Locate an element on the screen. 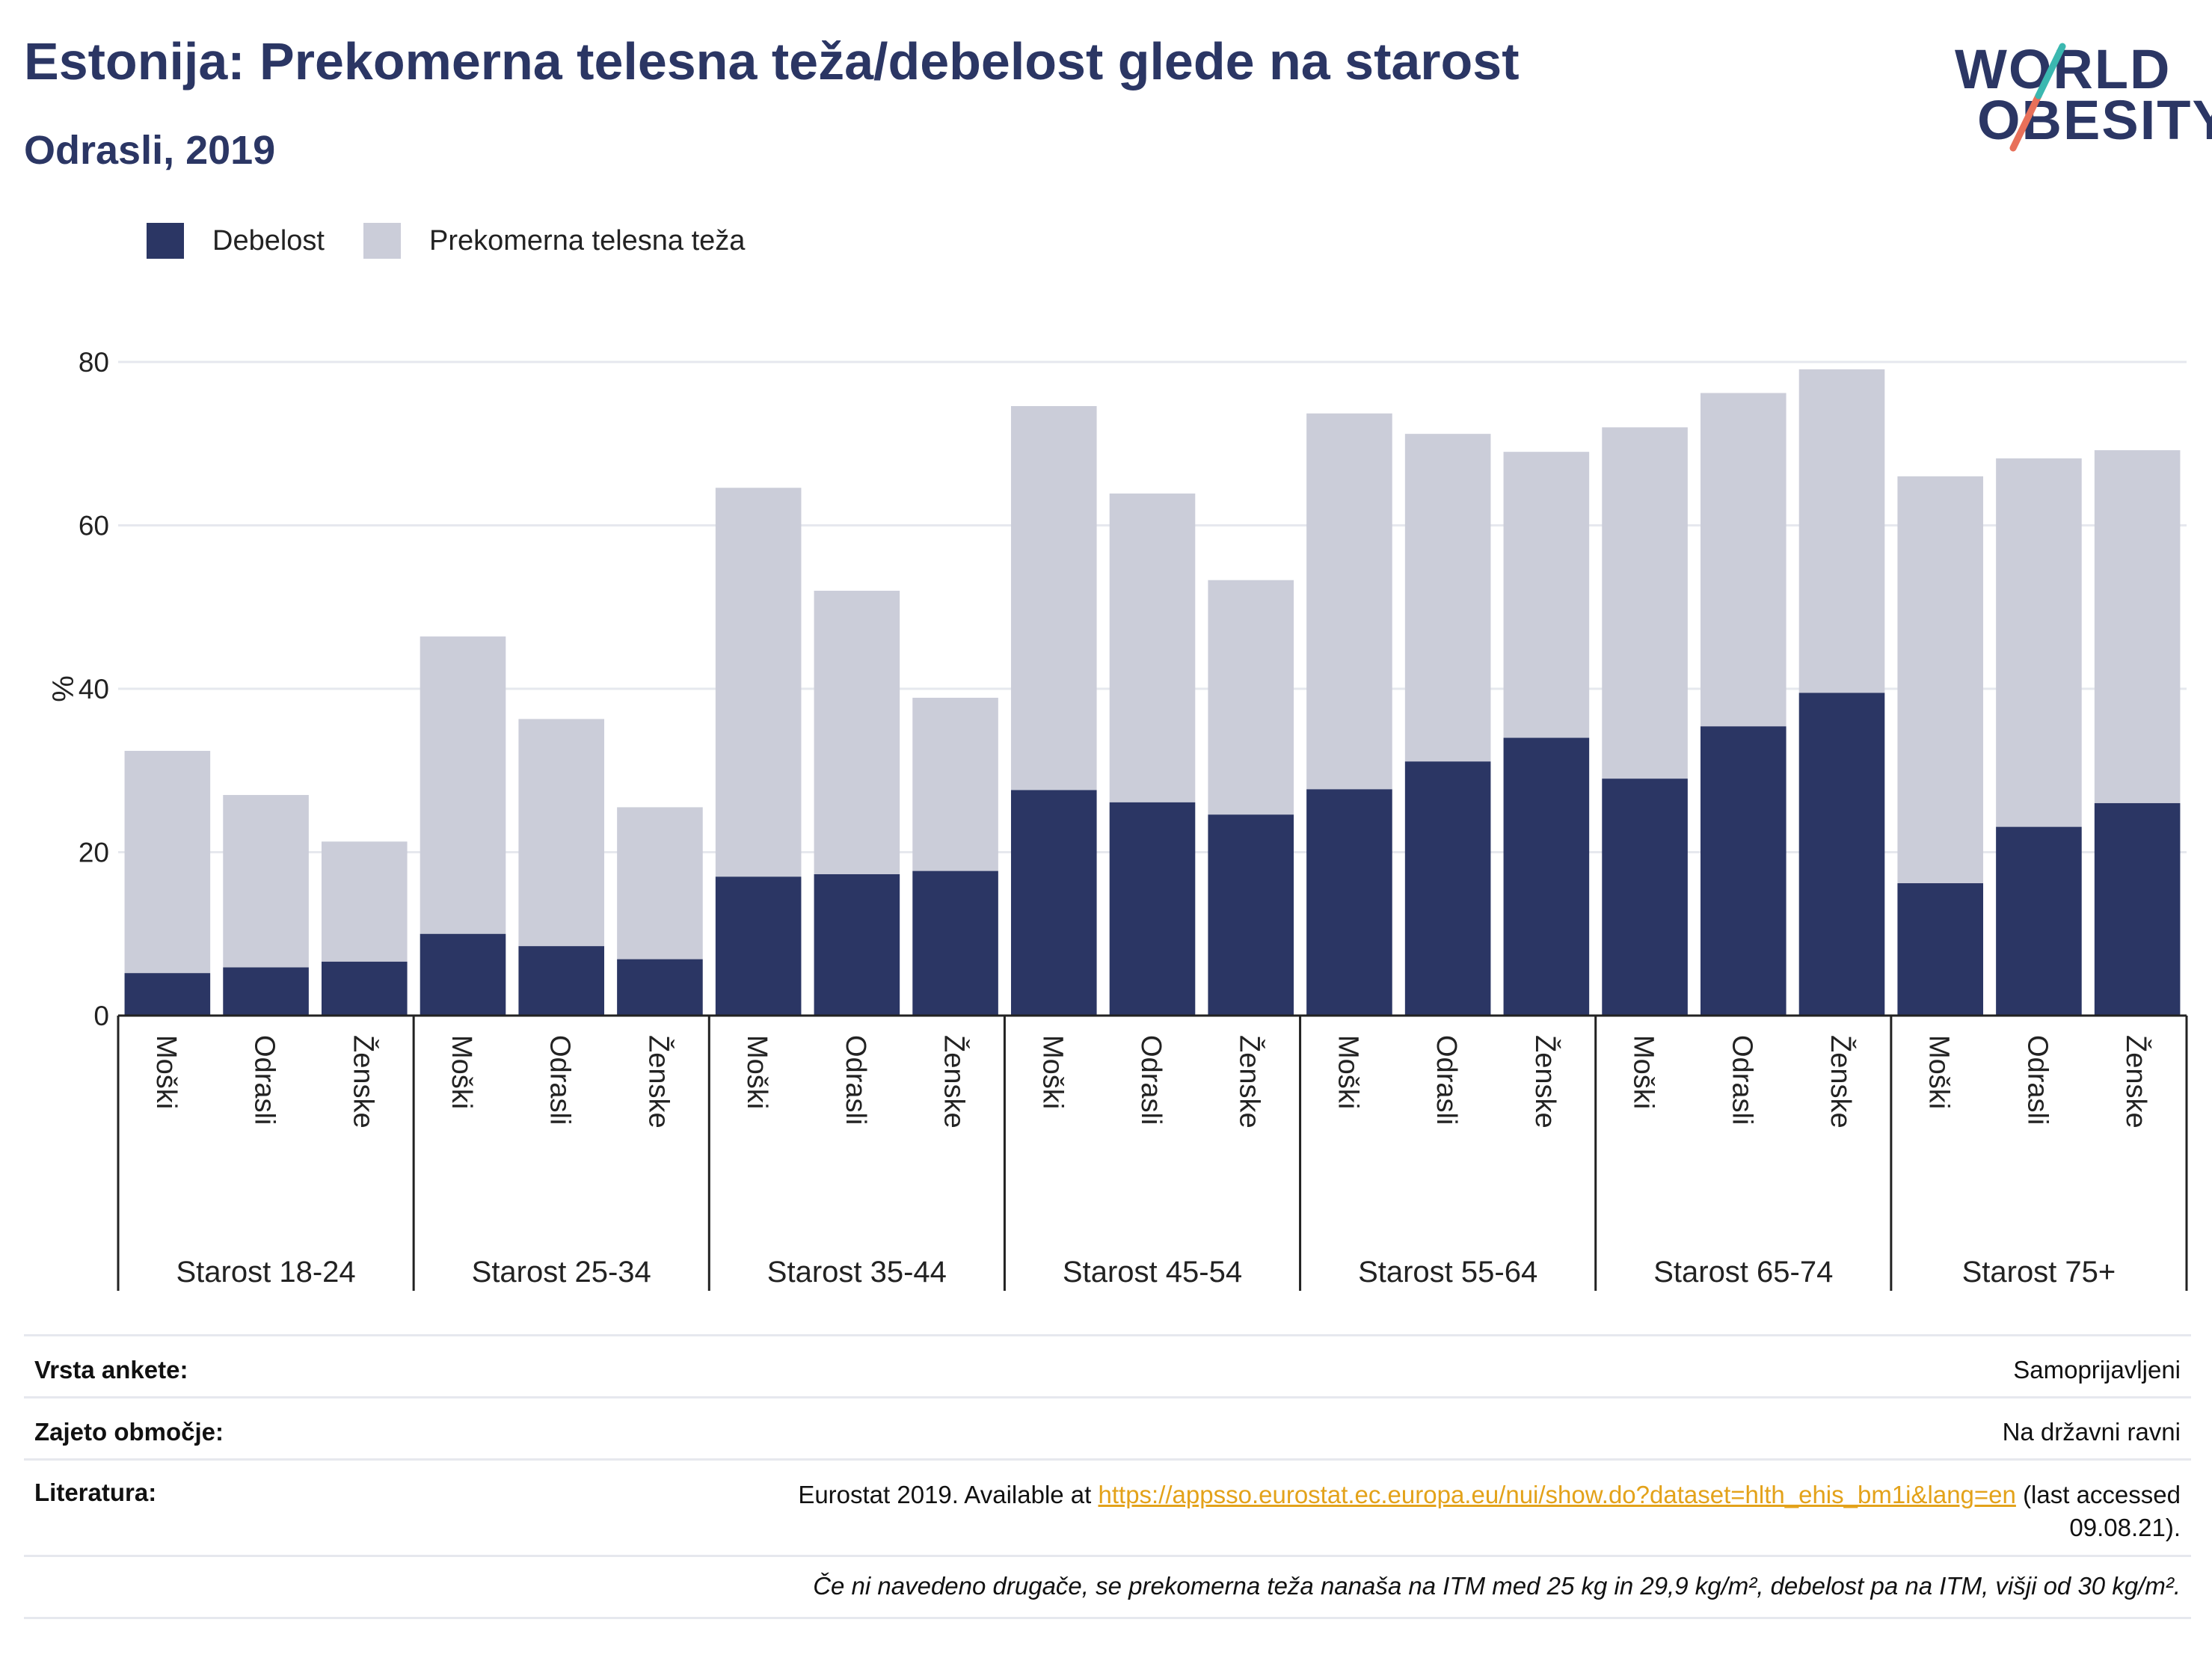  coverage-area-label: Zajeto območje: is located at coordinates (129, 1432).